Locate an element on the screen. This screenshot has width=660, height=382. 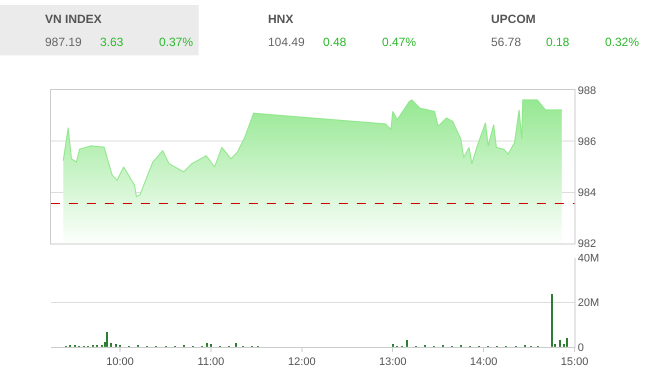
text: 104.49 is located at coordinates (287, 42).